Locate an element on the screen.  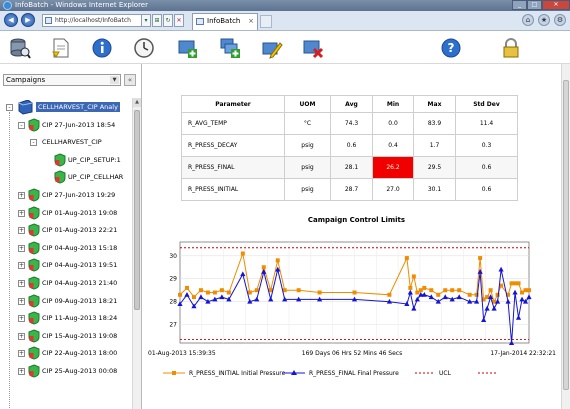
scrollbar-thumb is located at coordinates (137, 210).